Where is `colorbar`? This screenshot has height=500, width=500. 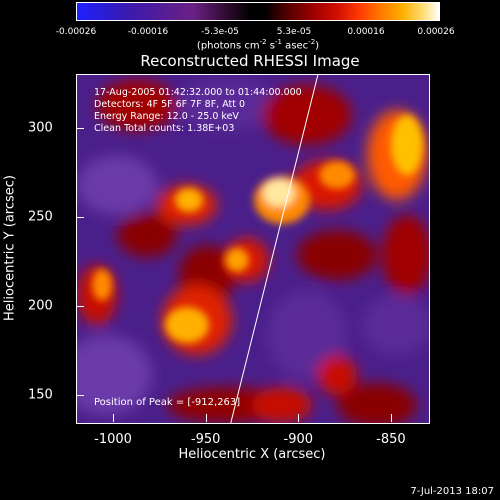 colorbar is located at coordinates (258, 11).